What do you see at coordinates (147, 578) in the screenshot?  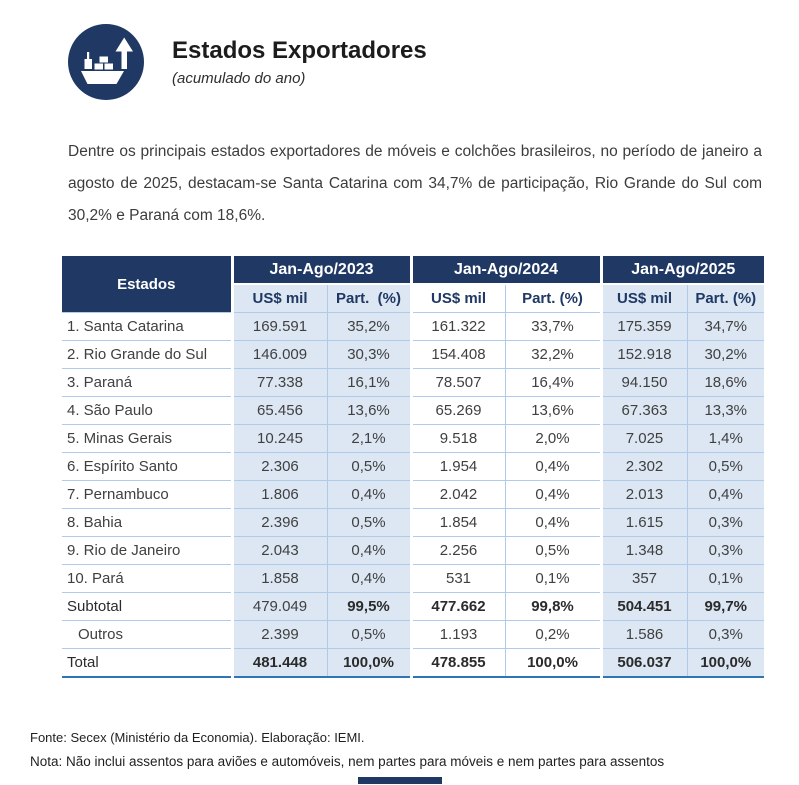 I see `row-label: 10. Pará` at bounding box center [147, 578].